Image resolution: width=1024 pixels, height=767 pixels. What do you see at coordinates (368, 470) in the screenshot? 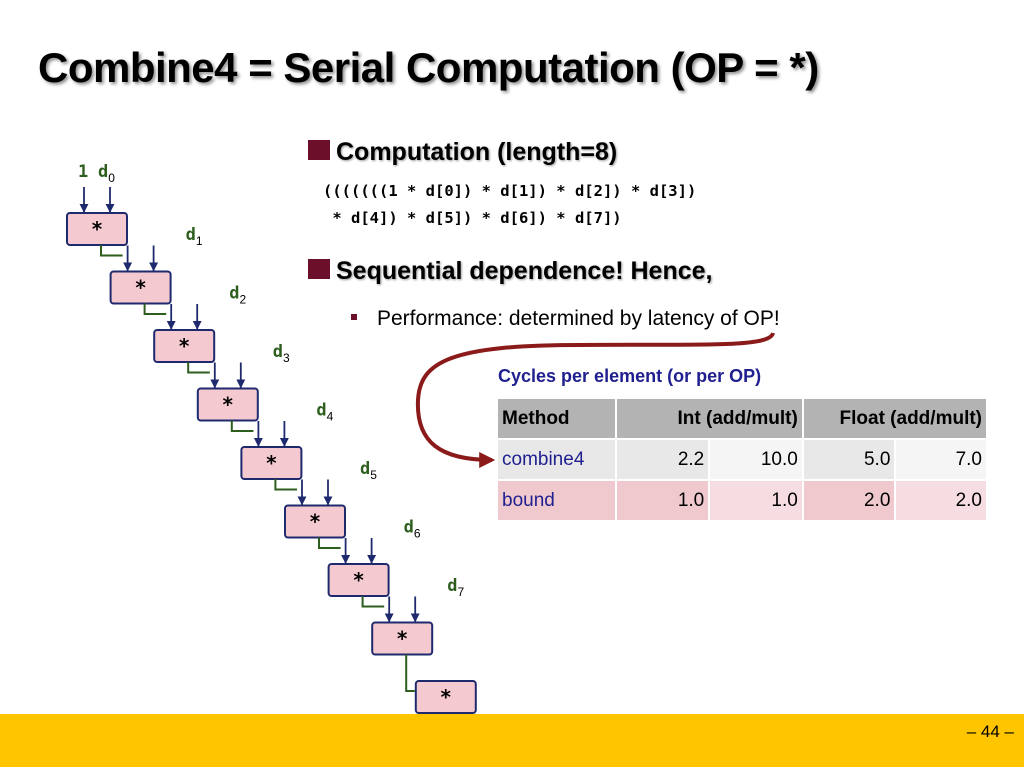
I see `input-label: d5` at bounding box center [368, 470].